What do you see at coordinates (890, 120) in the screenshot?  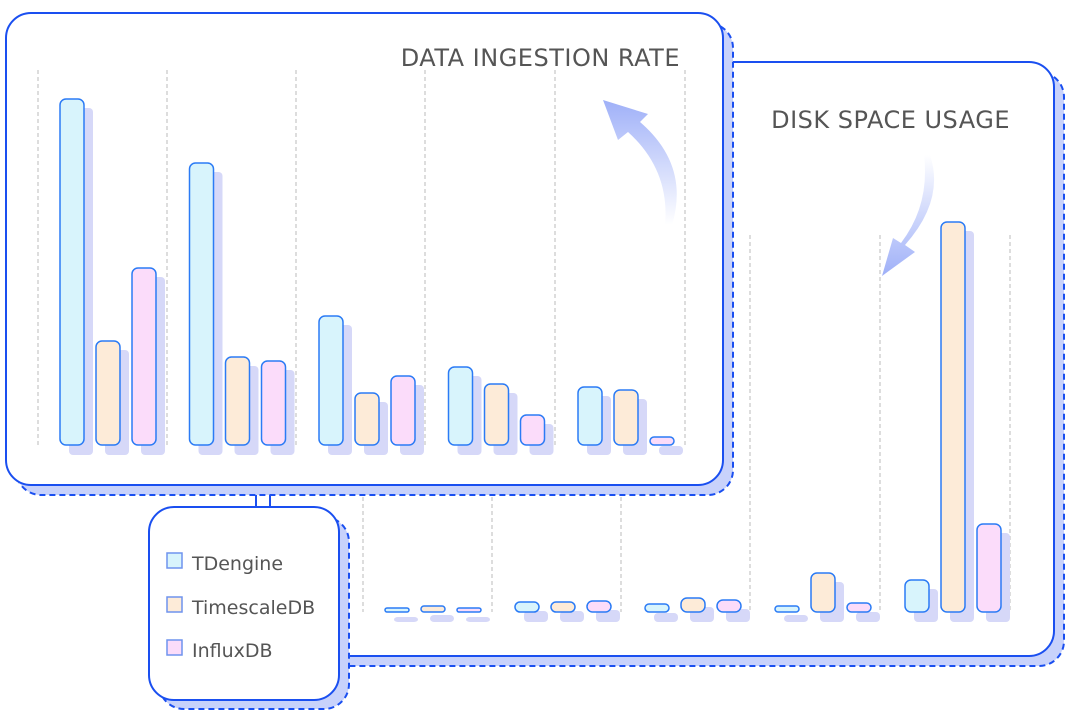 I see `disk-space-title: DISK SPACE USAGE` at bounding box center [890, 120].